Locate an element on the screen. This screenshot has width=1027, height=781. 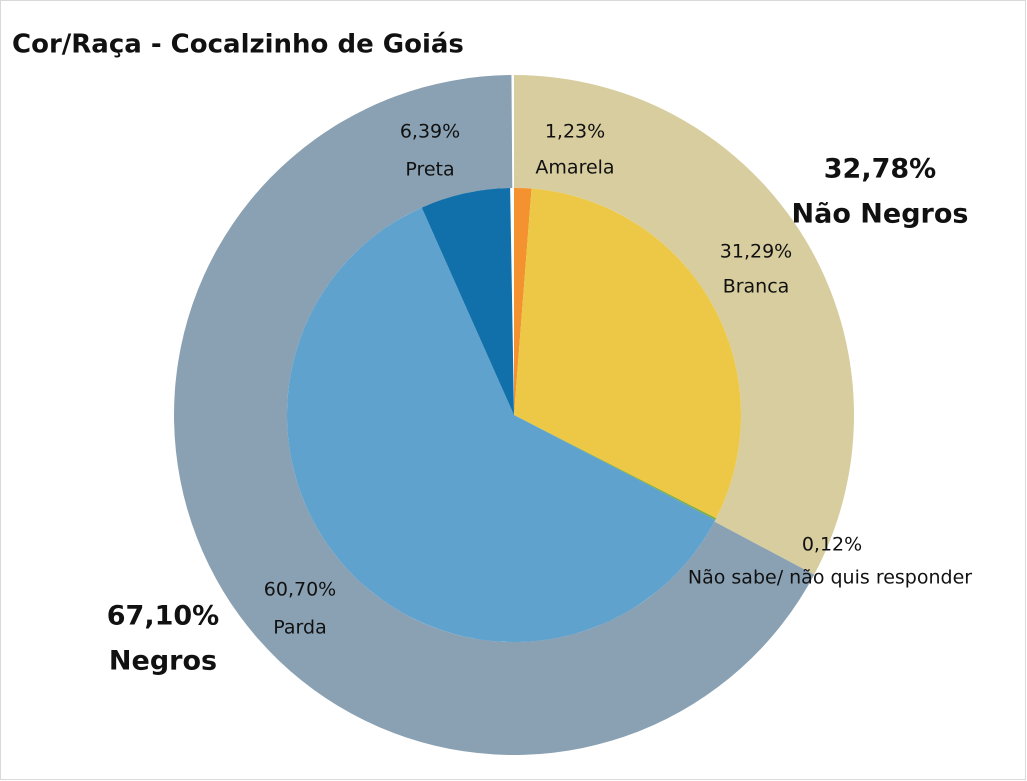
value-label: 0,12% is located at coordinates (832, 545).